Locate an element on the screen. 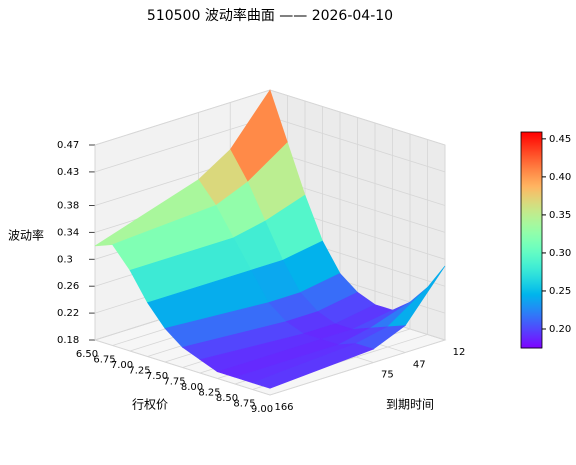  x-tick-label: 7.50 is located at coordinates (157, 376).